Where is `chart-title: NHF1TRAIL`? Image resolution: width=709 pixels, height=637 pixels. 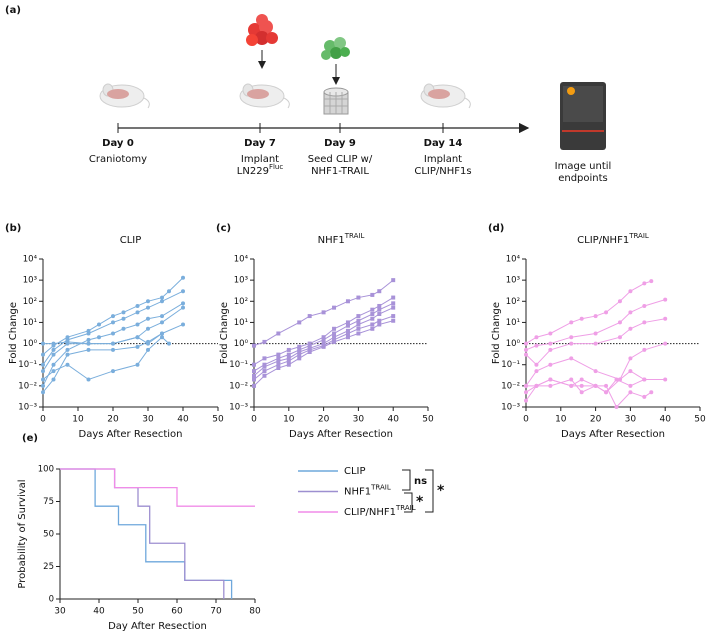
chart-title: NHF1TRAIL is located at coordinates (341, 239).